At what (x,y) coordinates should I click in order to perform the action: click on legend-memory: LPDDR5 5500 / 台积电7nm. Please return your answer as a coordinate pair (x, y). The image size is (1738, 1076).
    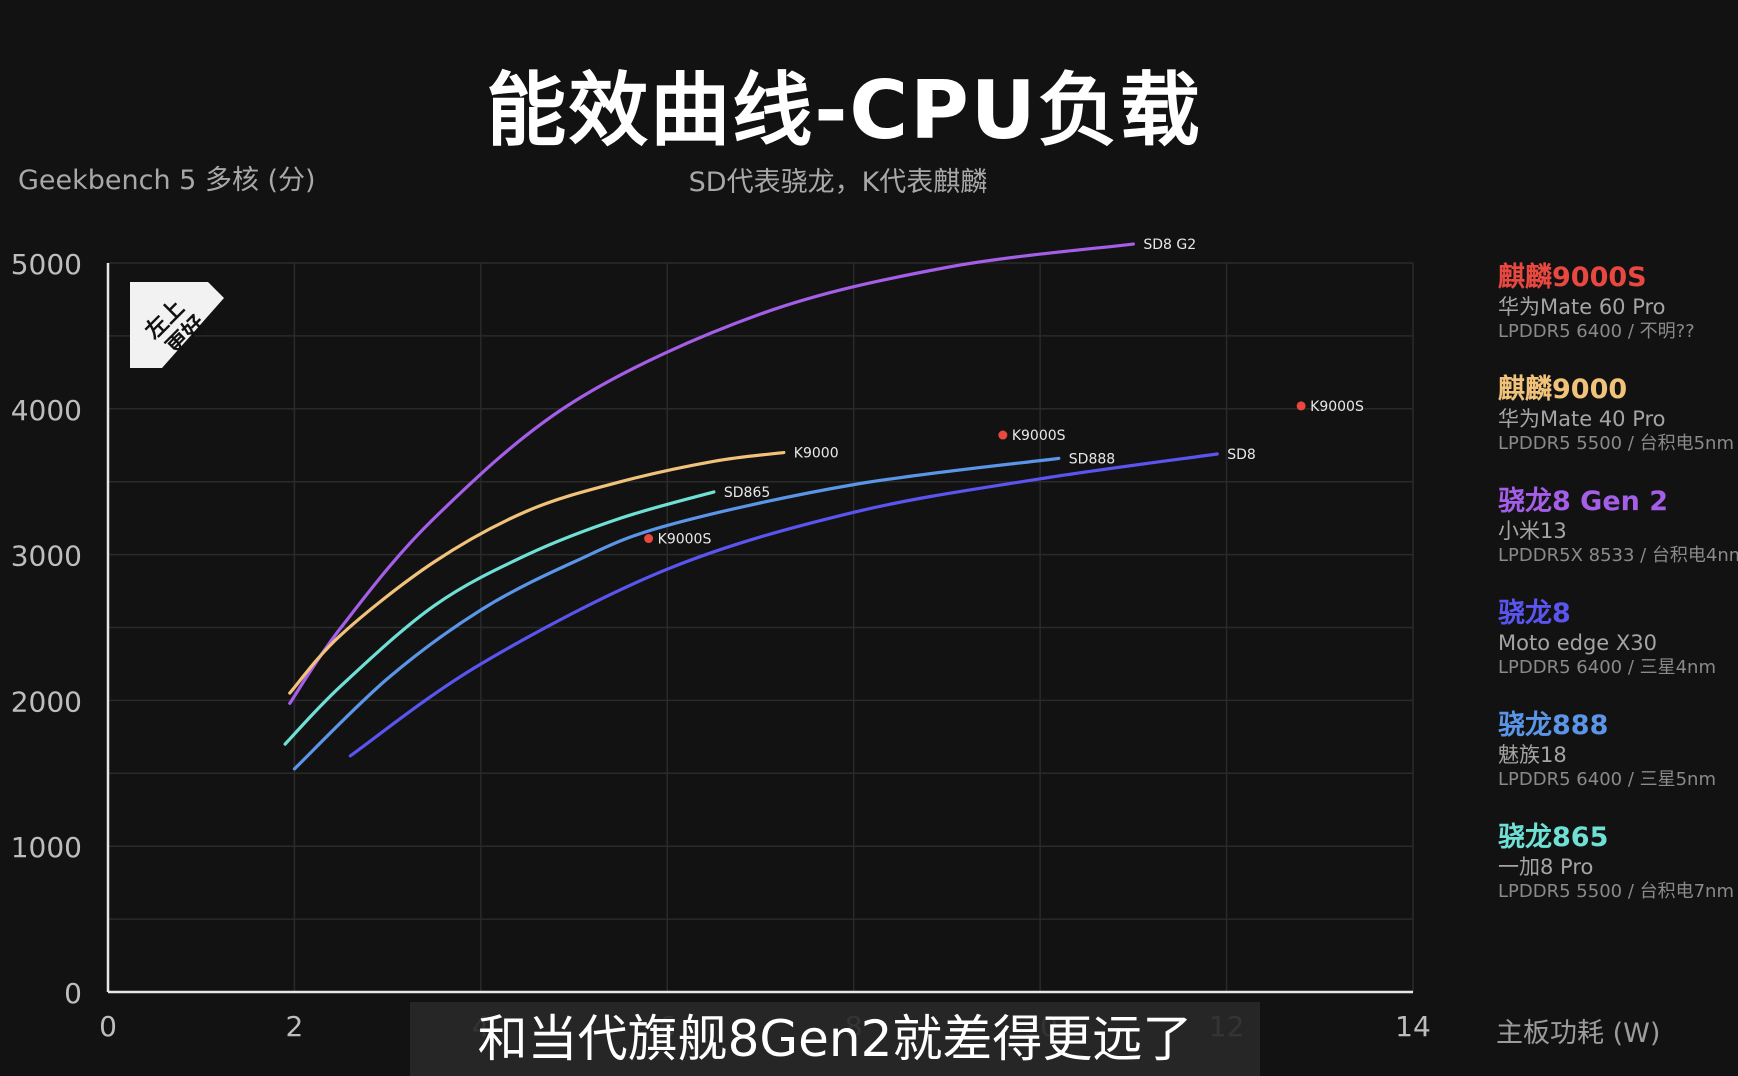
    Looking at the image, I should click on (1616, 891).